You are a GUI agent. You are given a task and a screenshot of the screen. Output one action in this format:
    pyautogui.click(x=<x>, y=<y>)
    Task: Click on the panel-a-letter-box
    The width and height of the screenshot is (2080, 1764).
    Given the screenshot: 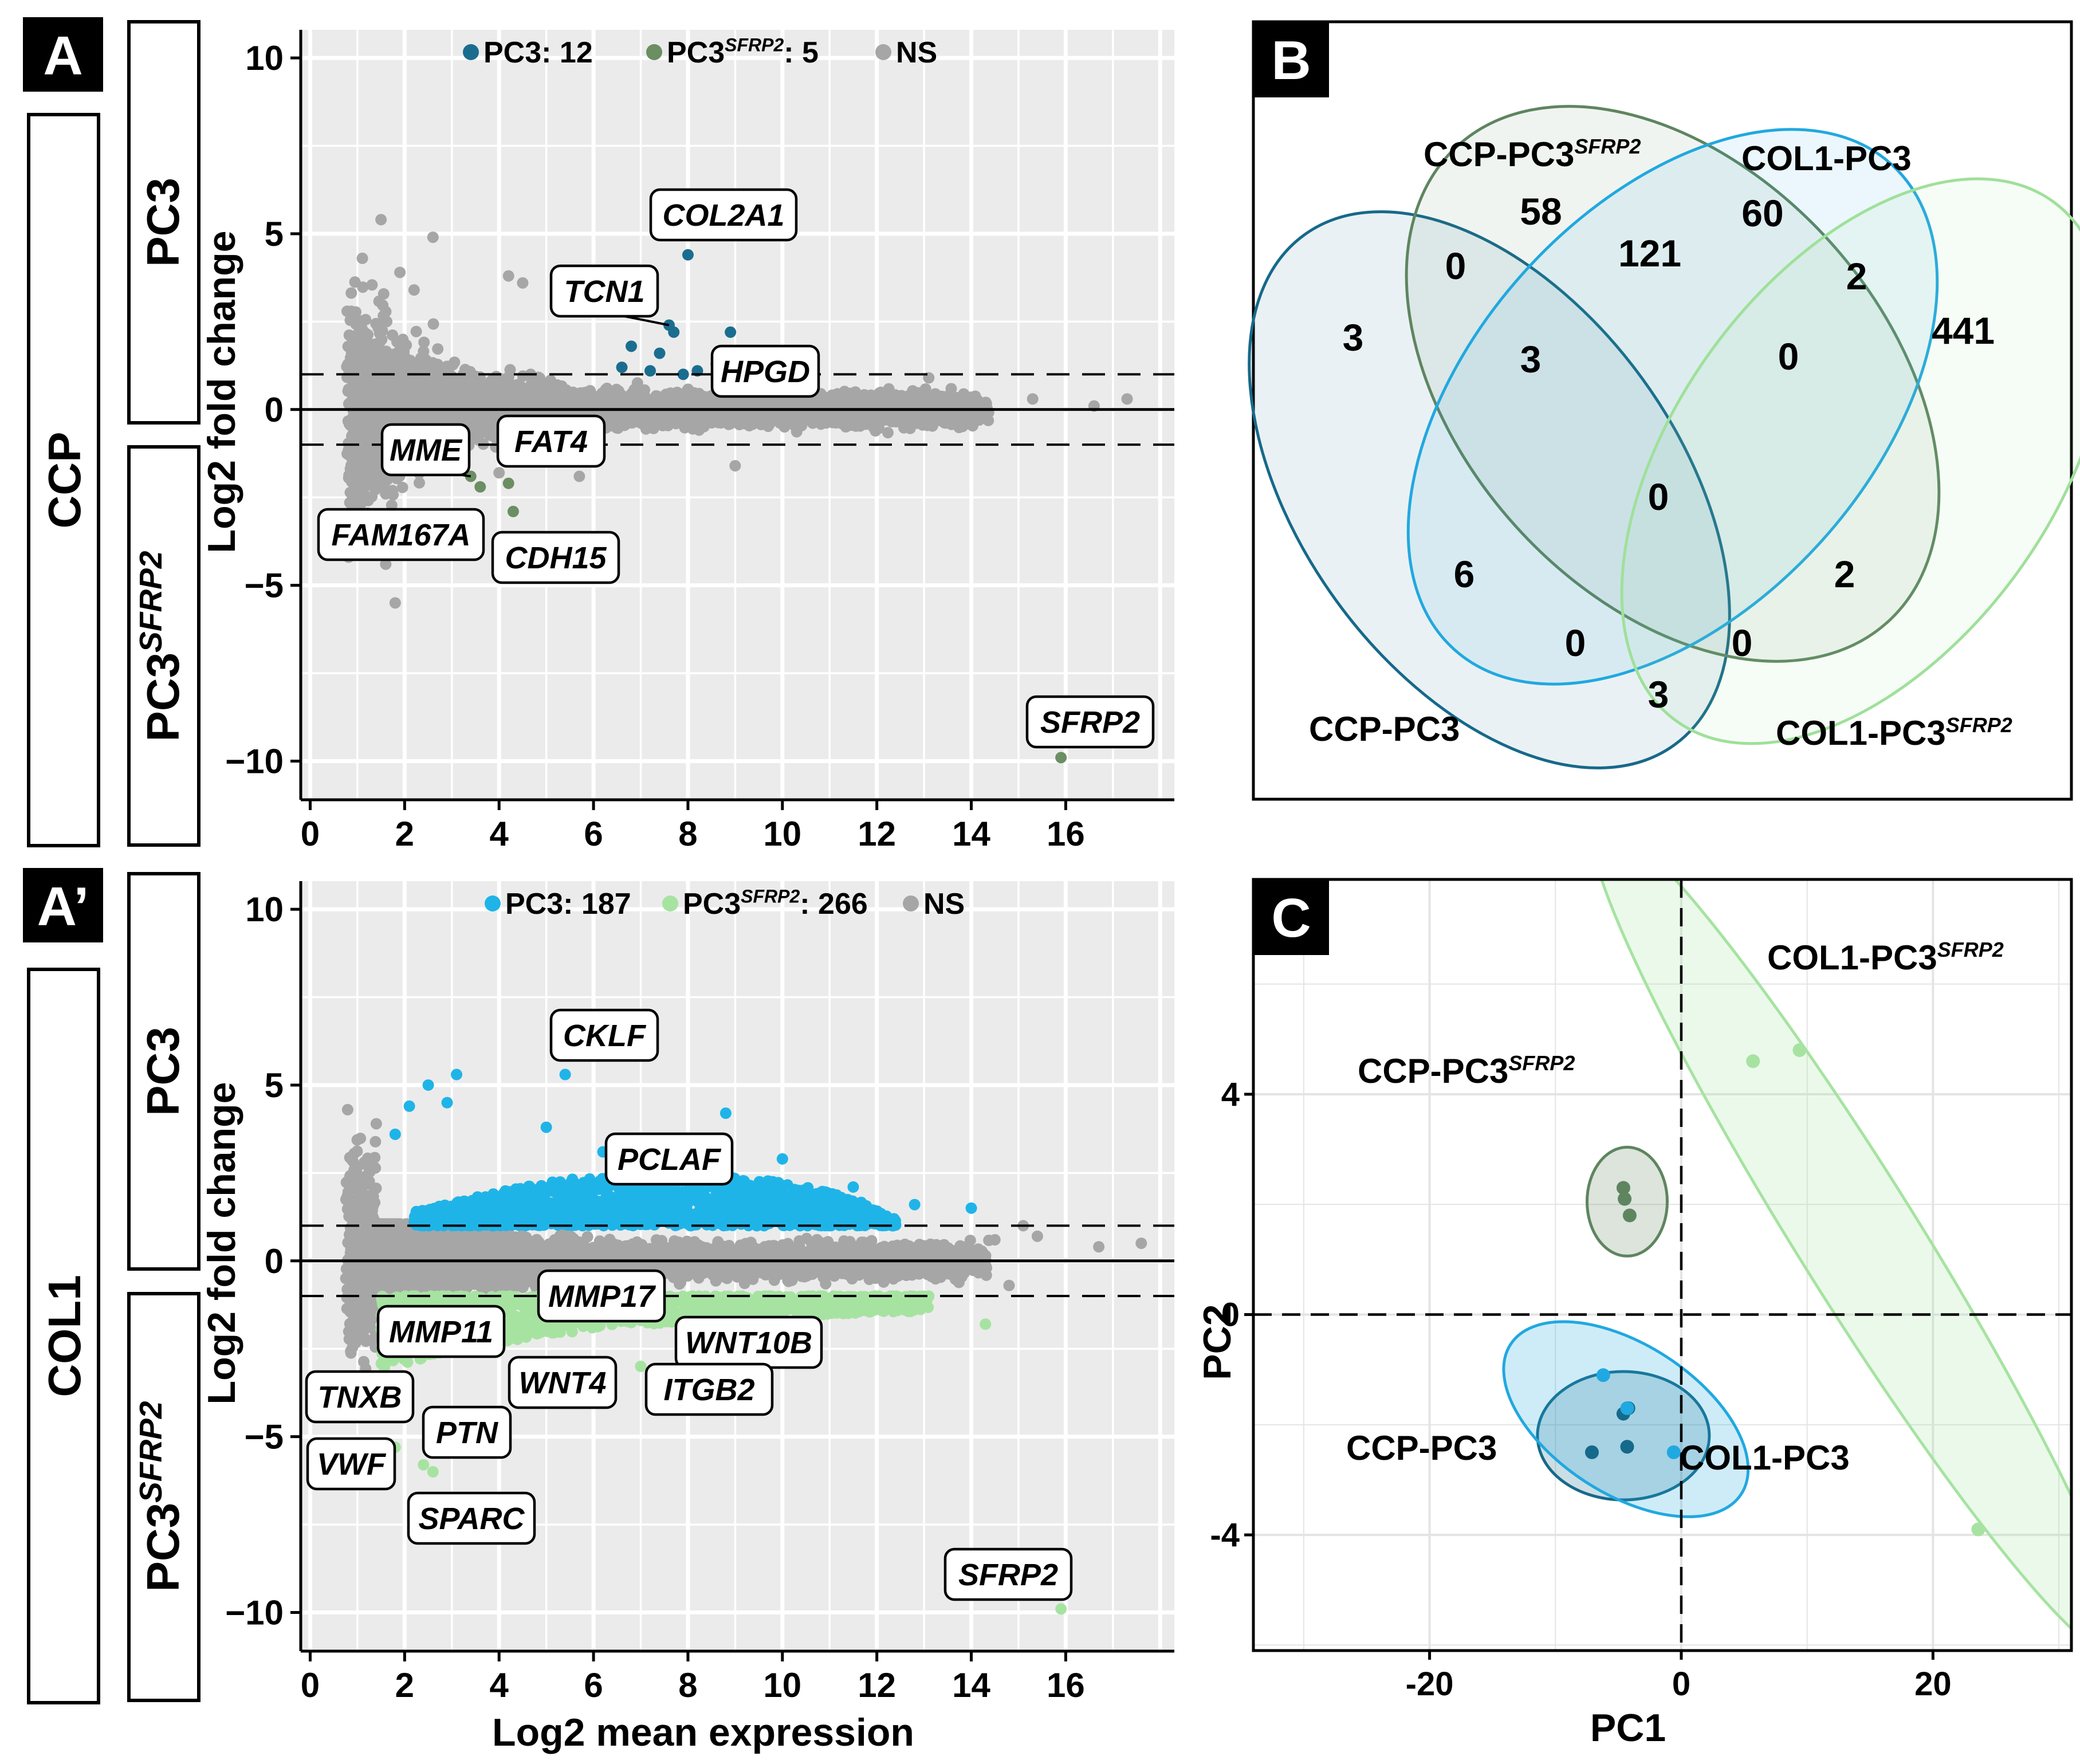 What is the action you would take?
    pyautogui.click(x=63, y=54)
    